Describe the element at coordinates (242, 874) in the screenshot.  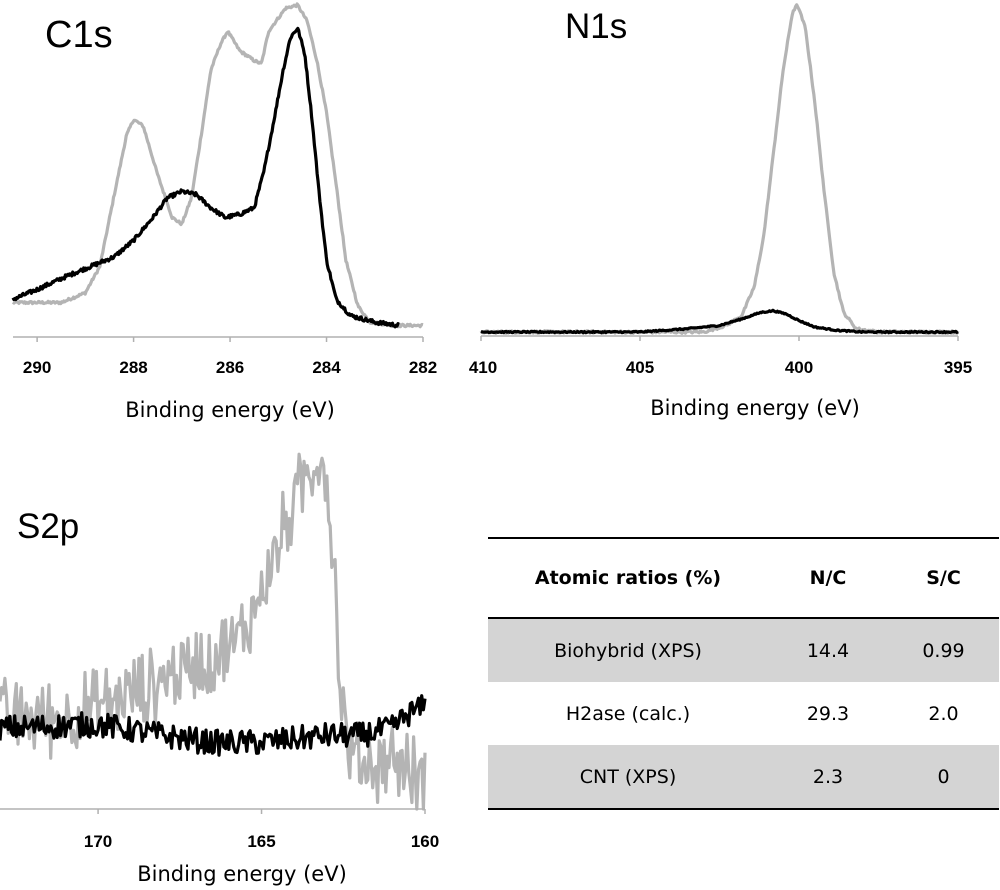
I see `s2p-x-axis-label: Binding energy (eV)` at that location.